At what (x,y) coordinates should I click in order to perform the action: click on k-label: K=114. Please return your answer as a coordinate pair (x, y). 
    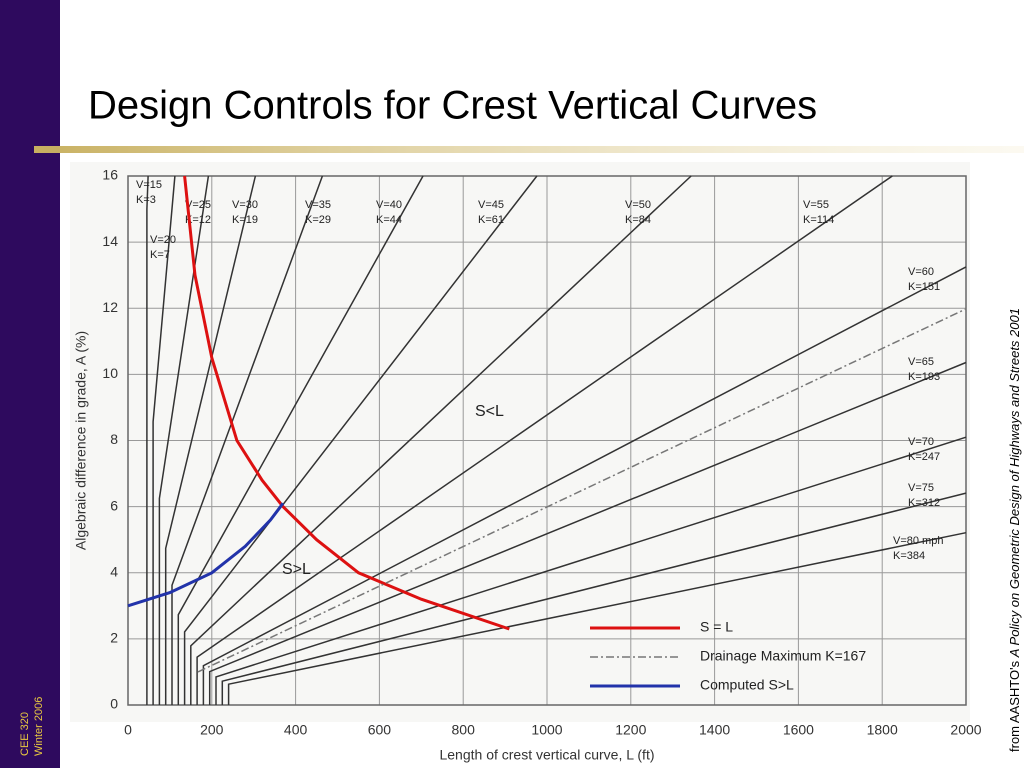
    Looking at the image, I should click on (818, 220).